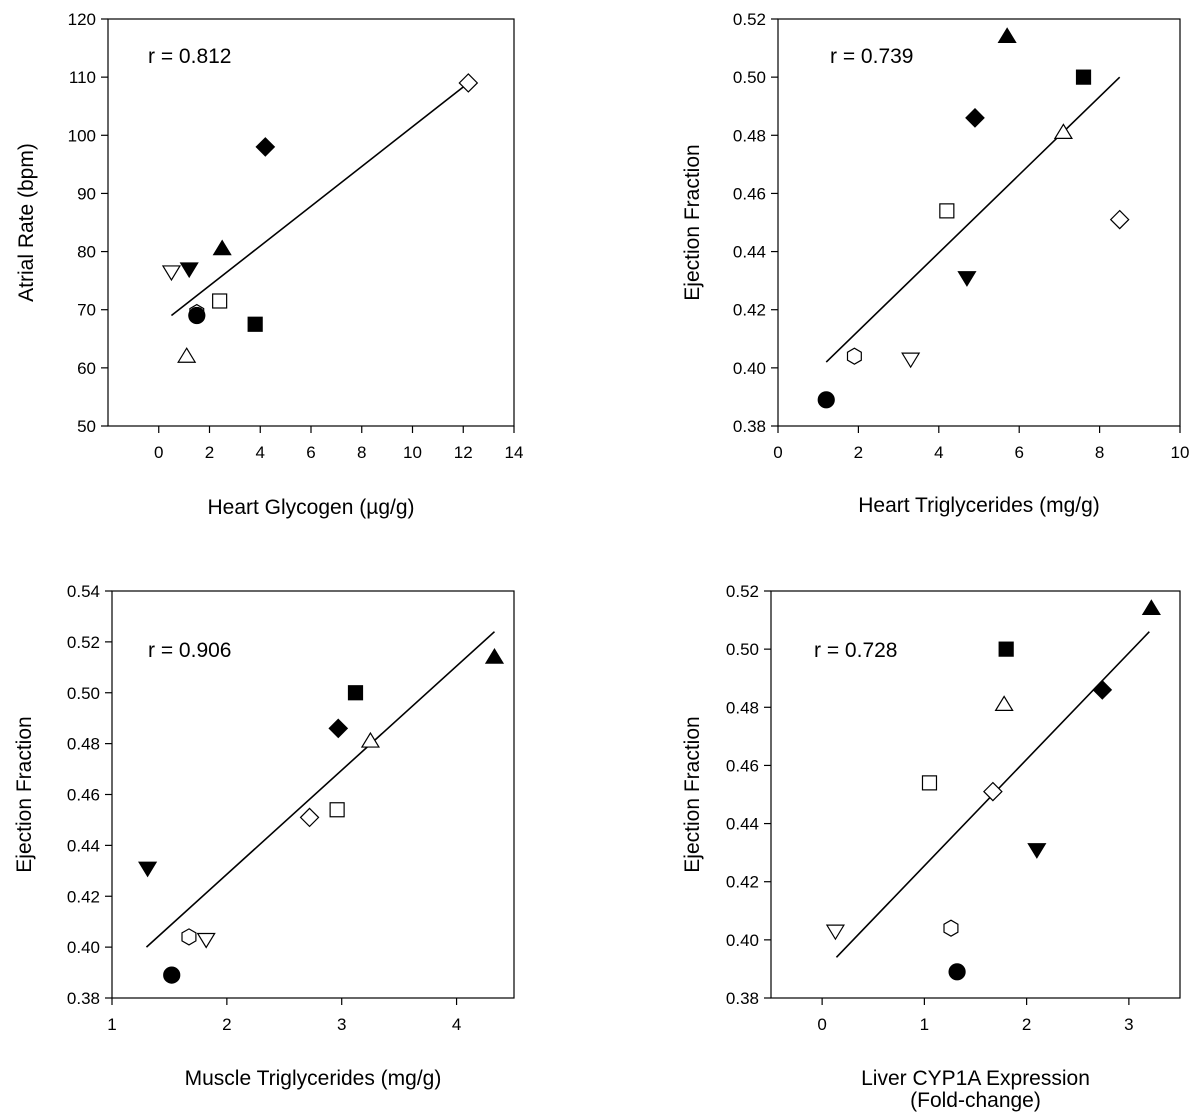 The image size is (1193, 1116). What do you see at coordinates (86, 252) in the screenshot?
I see `y-tick-label: 80` at bounding box center [86, 252].